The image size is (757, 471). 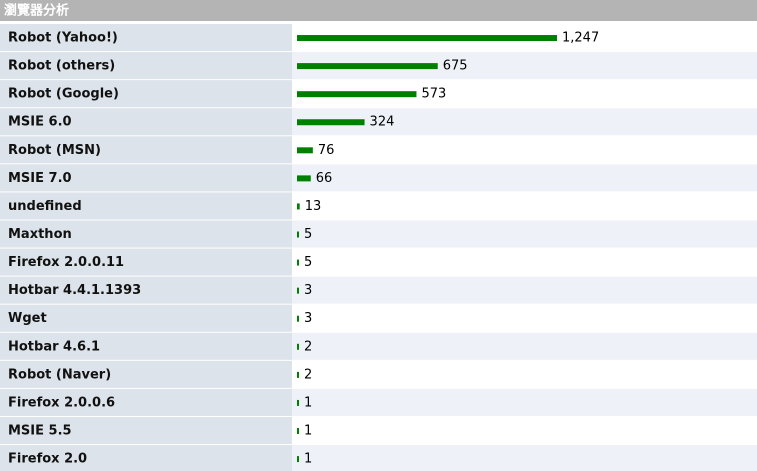 I want to click on row-label: Firefox 2.0.0.11, so click(x=66, y=262).